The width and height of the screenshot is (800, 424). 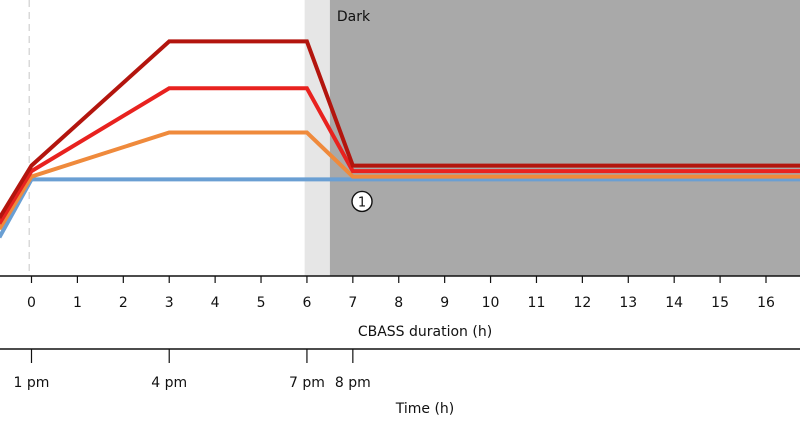 What do you see at coordinates (425, 332) in the screenshot?
I see `x-axis-title: CBASS duration (h)` at bounding box center [425, 332].